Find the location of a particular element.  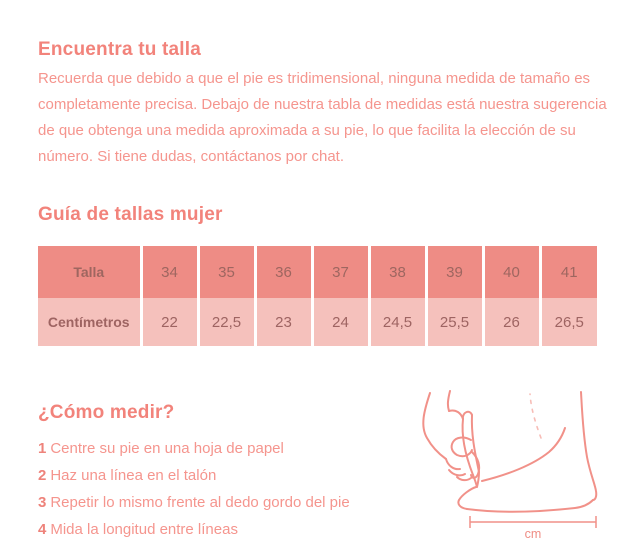

size-cell: 38 is located at coordinates (396, 272).